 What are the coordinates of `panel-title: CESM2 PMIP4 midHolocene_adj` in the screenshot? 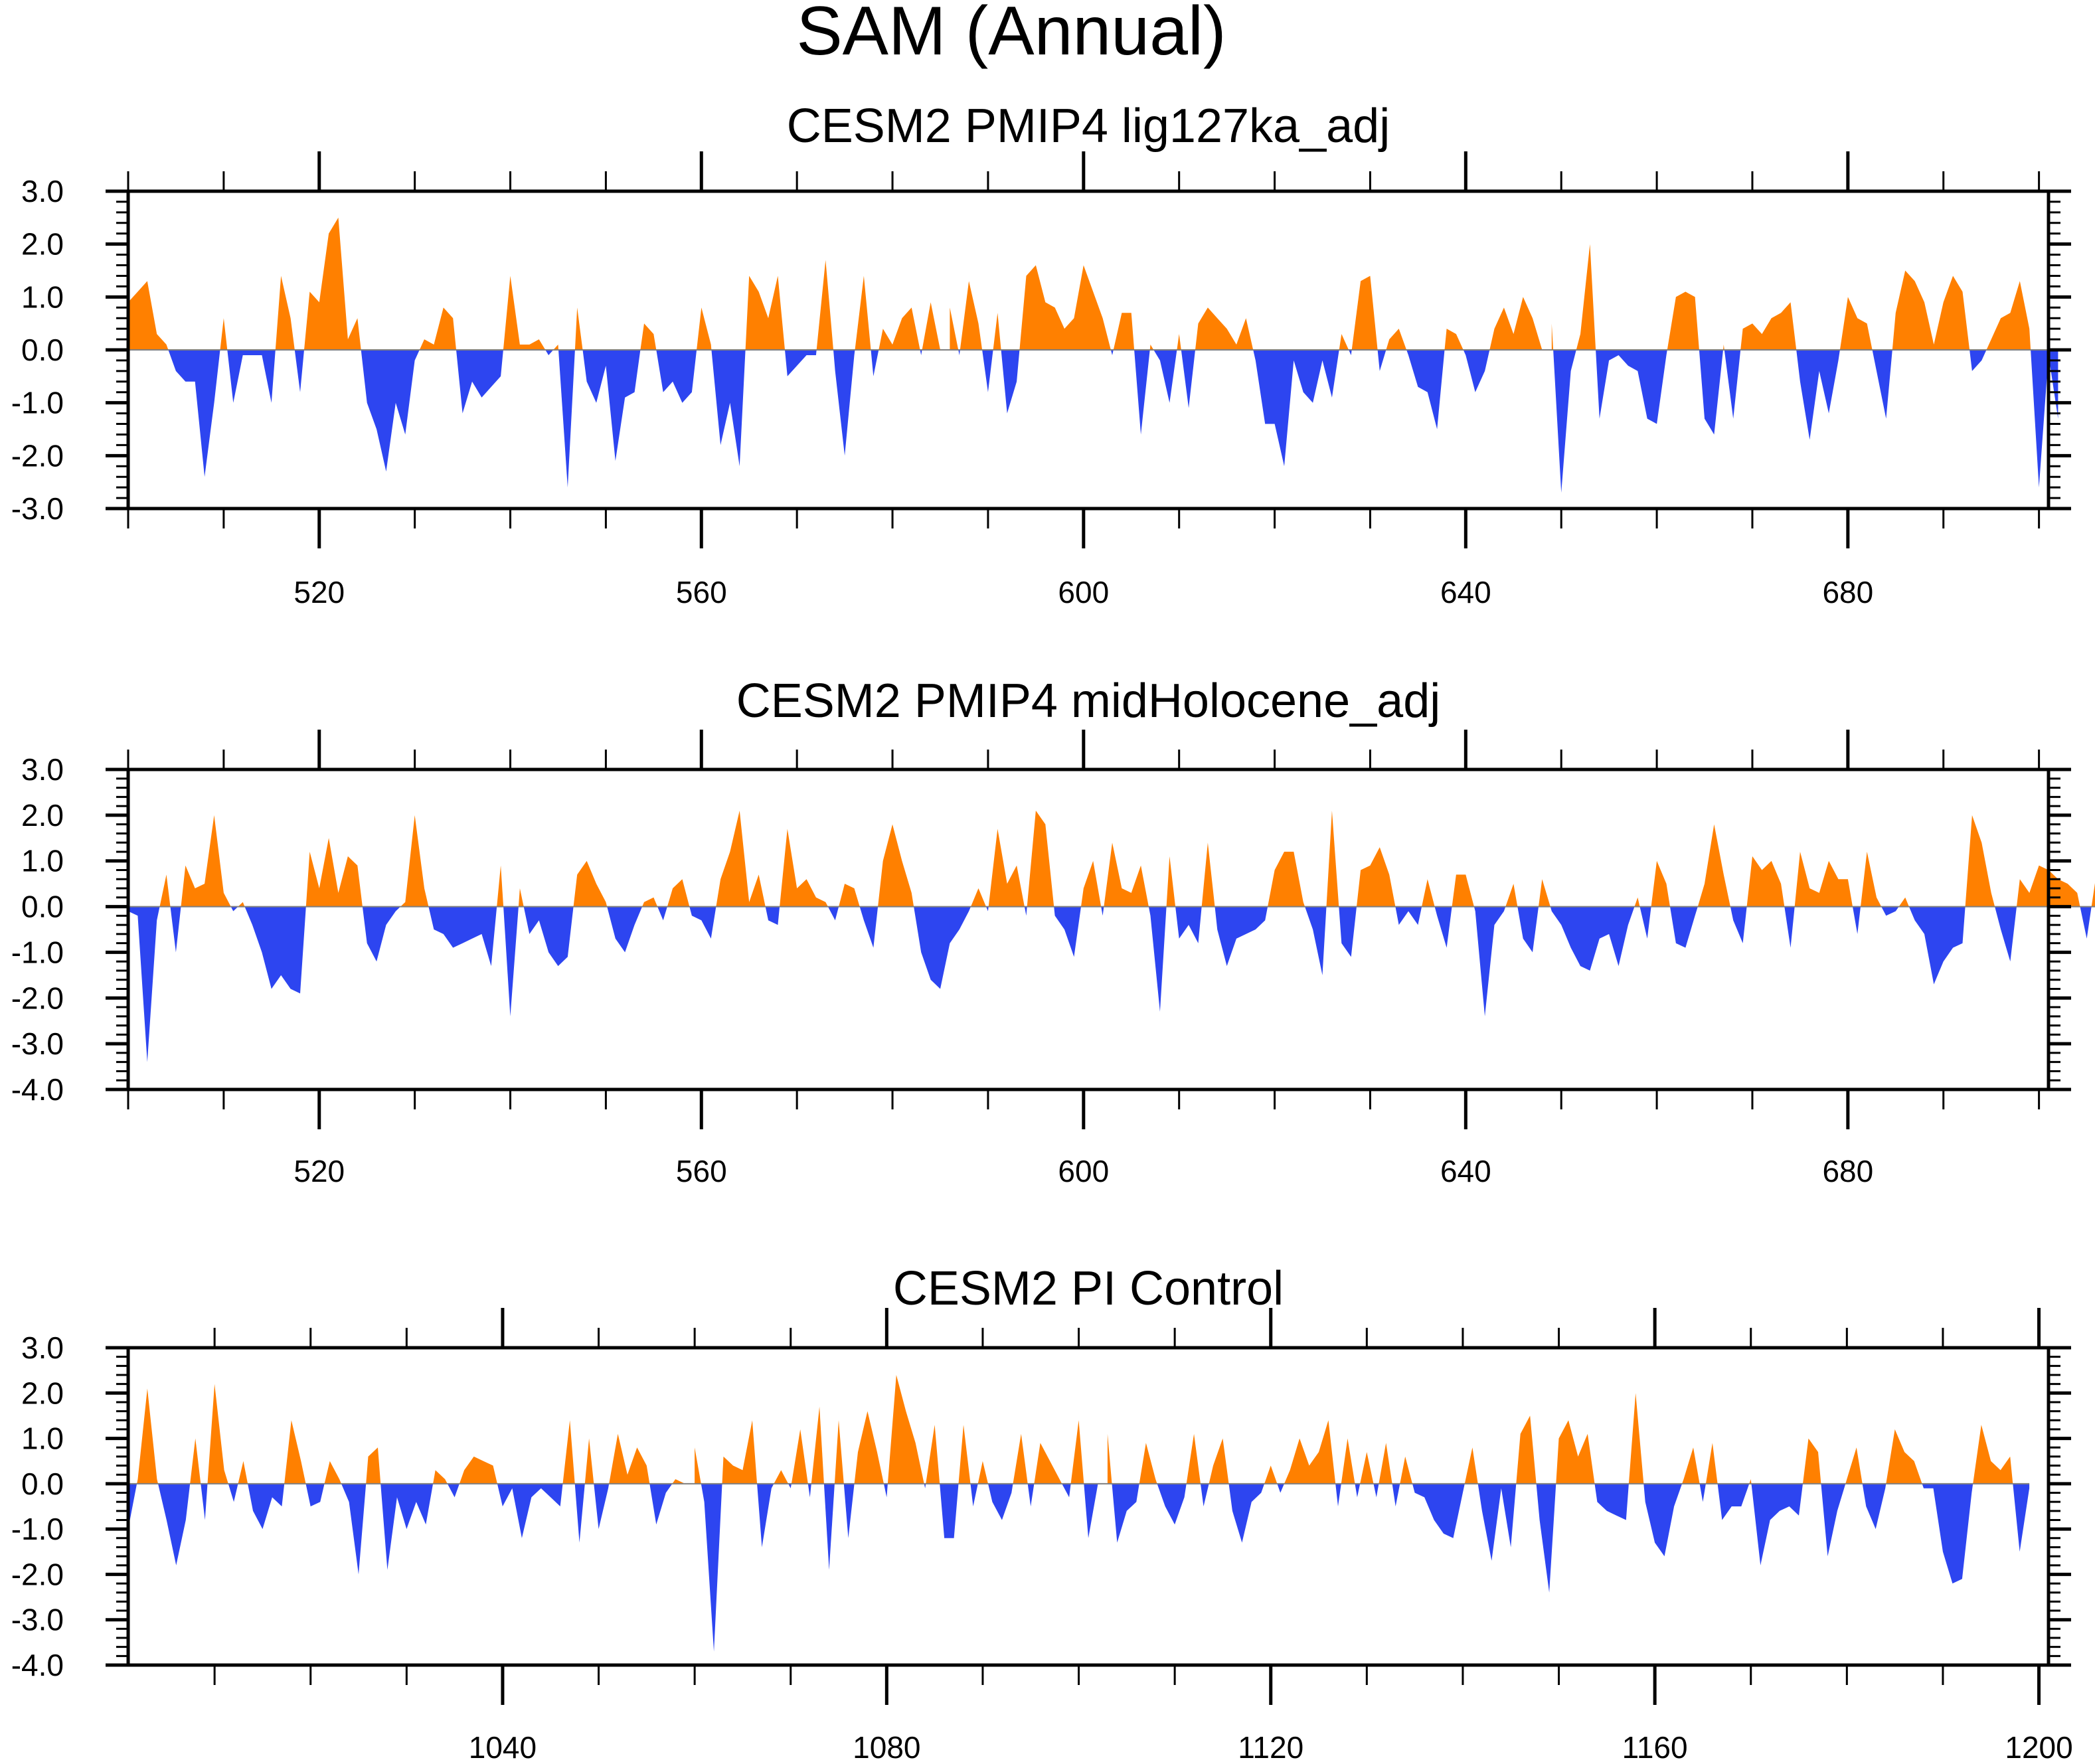 It's located at (1088, 701).